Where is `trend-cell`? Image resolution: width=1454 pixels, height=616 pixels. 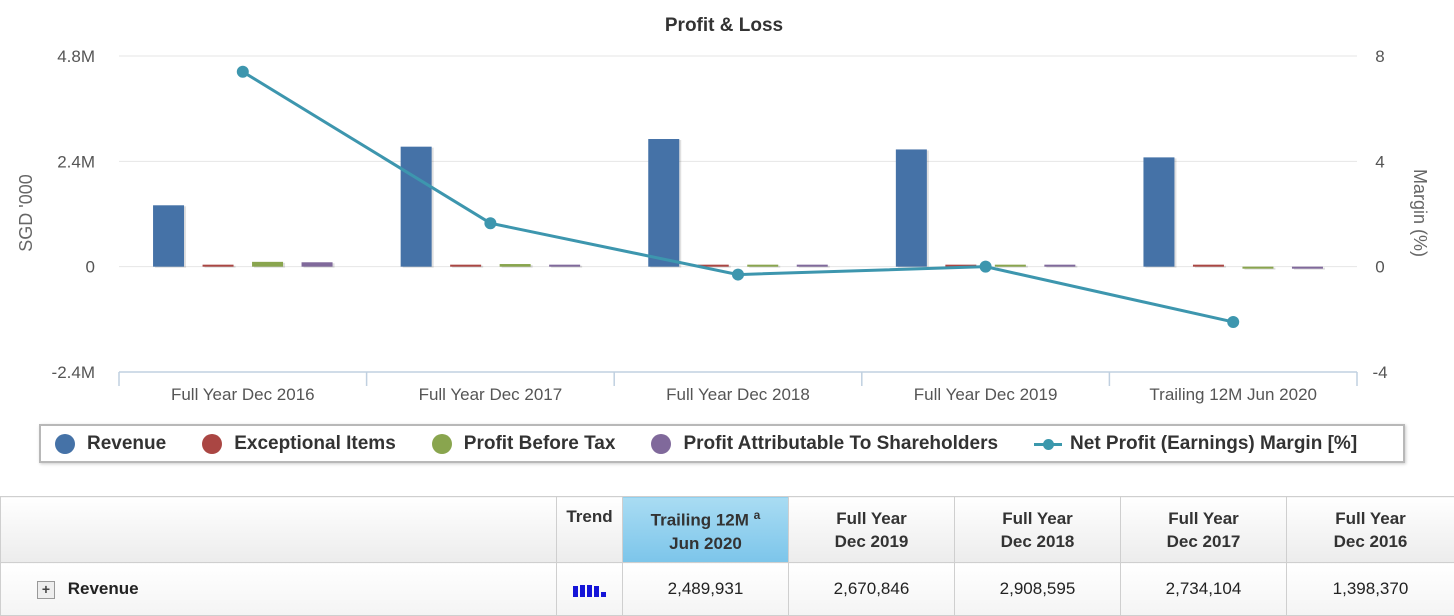
trend-cell is located at coordinates (589, 589).